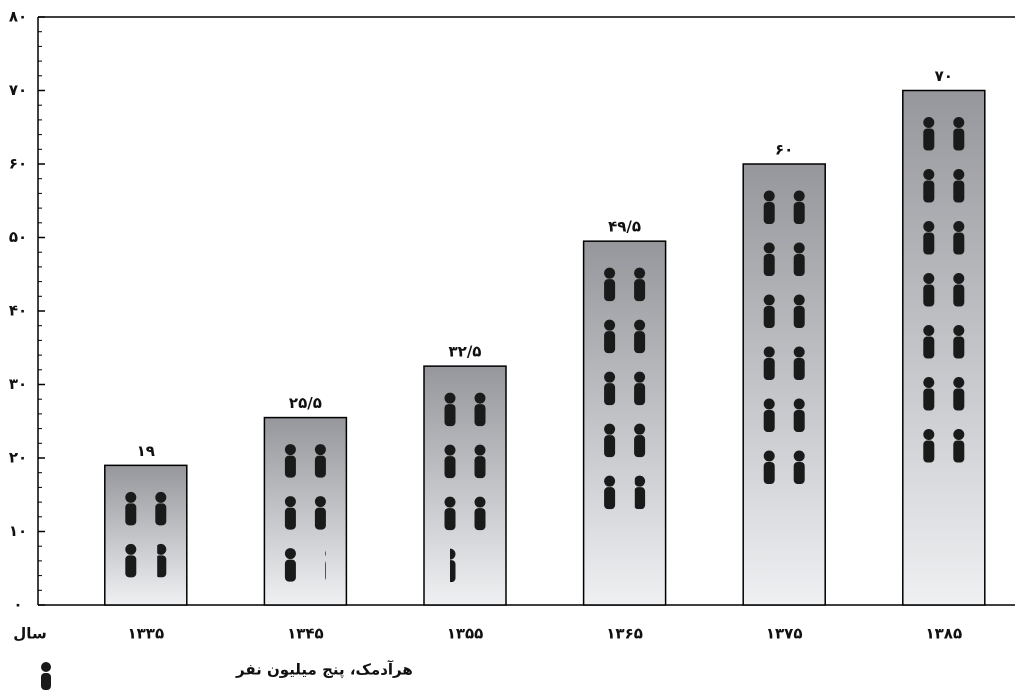 Image resolution: width=1015 pixels, height=691 pixels. I want to click on value-label: ۳۲/۵, so click(465, 352).